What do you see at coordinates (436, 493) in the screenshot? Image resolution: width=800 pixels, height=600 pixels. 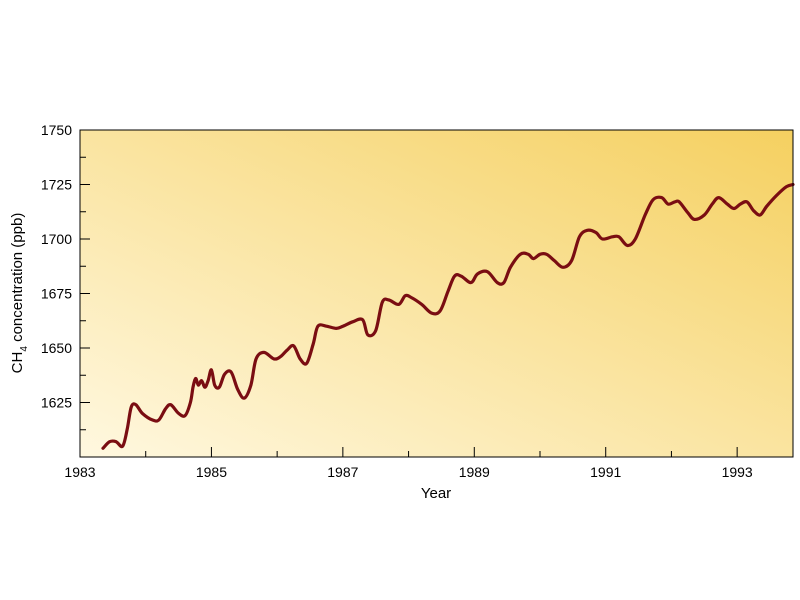 I see `x-axis-title: Year` at bounding box center [436, 493].